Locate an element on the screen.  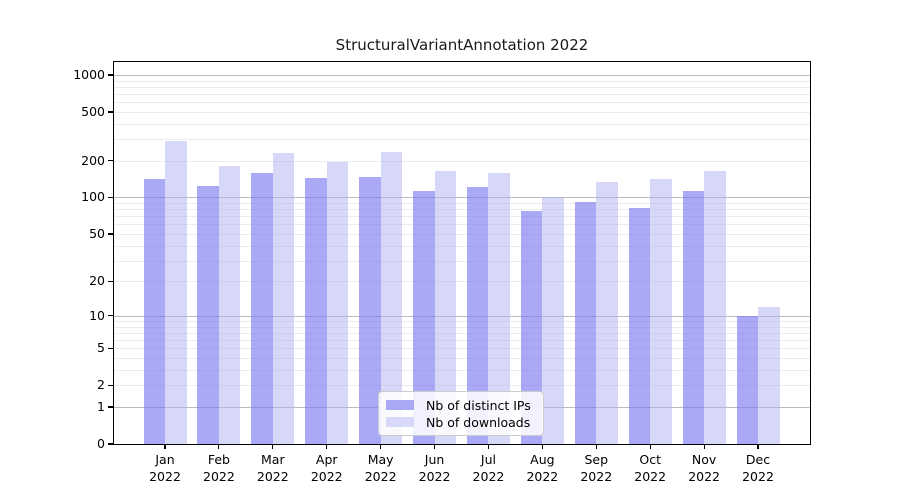
legend-swatch-downloads is located at coordinates (400, 422).